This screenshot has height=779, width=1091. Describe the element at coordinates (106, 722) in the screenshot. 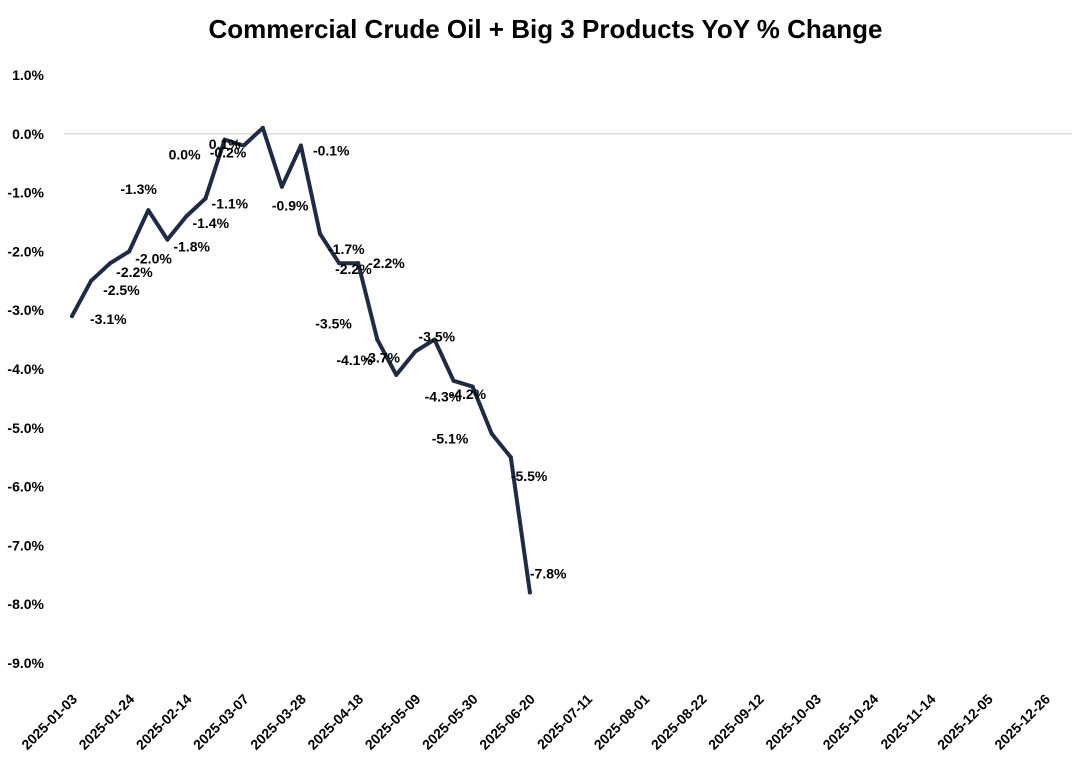

I see `x-tick-label: 2025-01-24` at that location.